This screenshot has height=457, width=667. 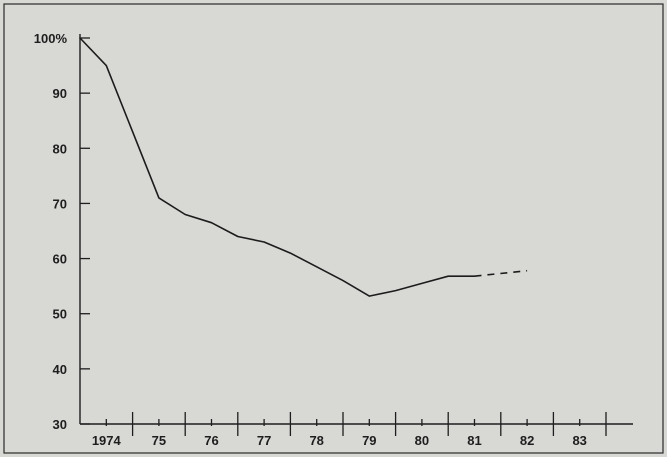 What do you see at coordinates (349, 430) in the screenshot?
I see `x-axis-ticks: 1974 75 76 77 78 79 80 81 82 83` at bounding box center [349, 430].